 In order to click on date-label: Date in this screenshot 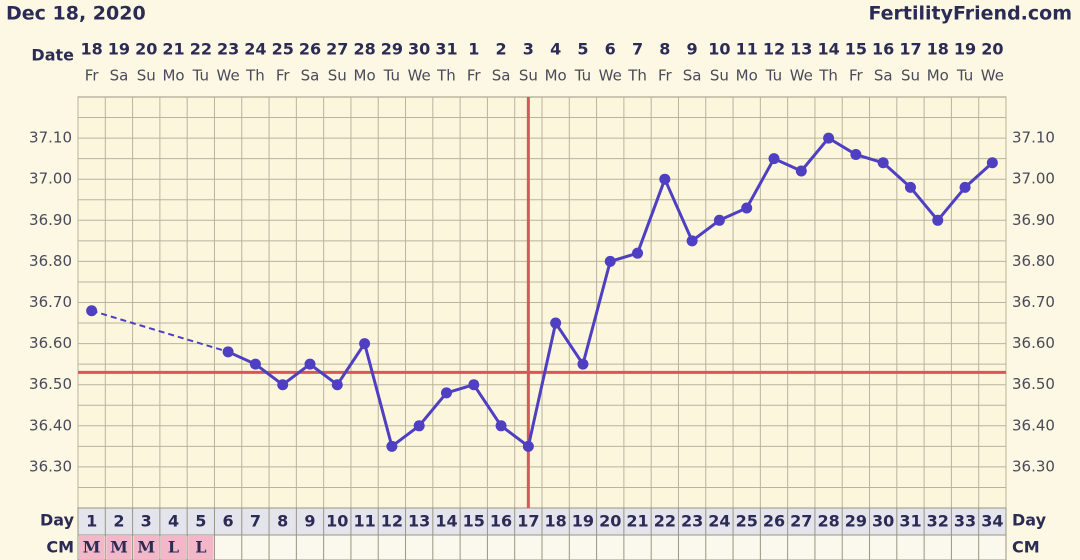, I will do `click(52, 55)`.